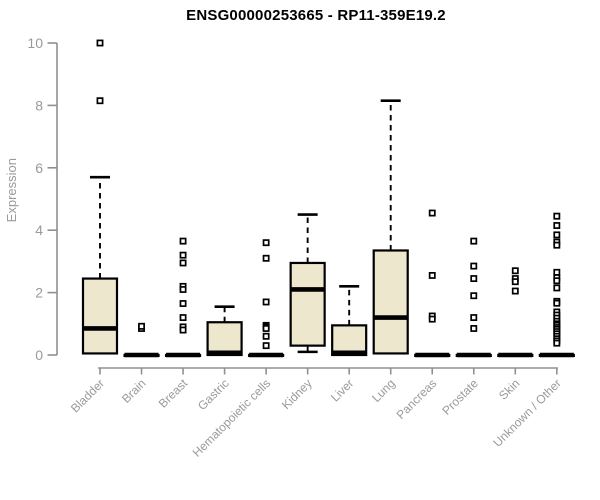 The width and height of the screenshot is (600, 500). Describe the element at coordinates (515, 312) in the screenshot. I see `boxplot-skin` at that location.